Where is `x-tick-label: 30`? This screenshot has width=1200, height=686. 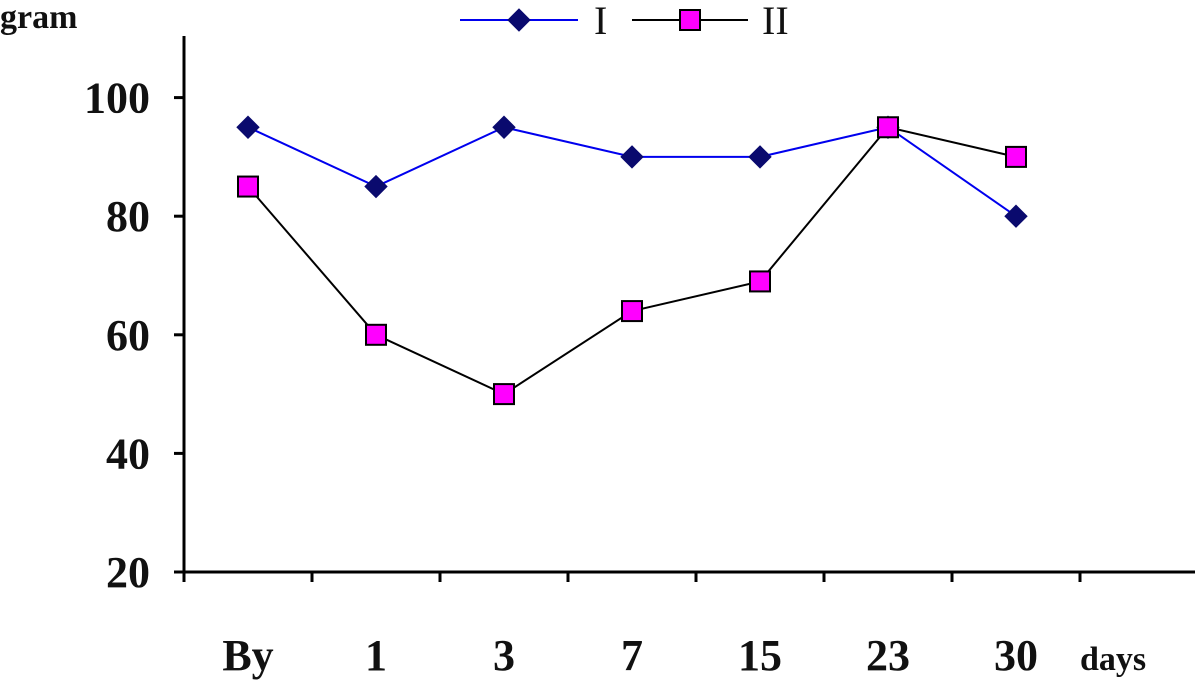 x-tick-label: 30 is located at coordinates (1016, 655).